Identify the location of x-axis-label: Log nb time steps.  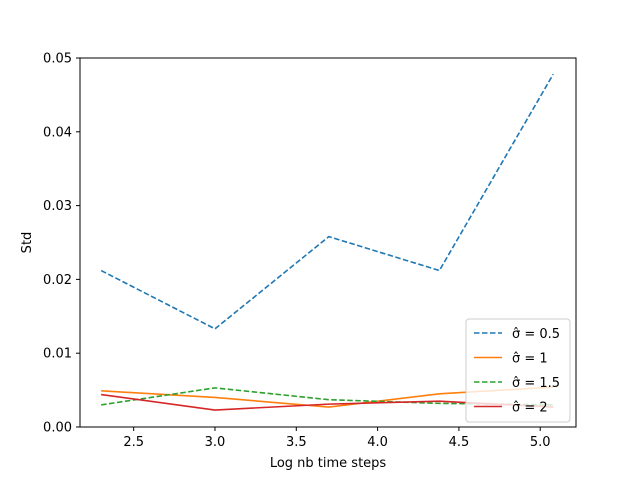
(328, 463).